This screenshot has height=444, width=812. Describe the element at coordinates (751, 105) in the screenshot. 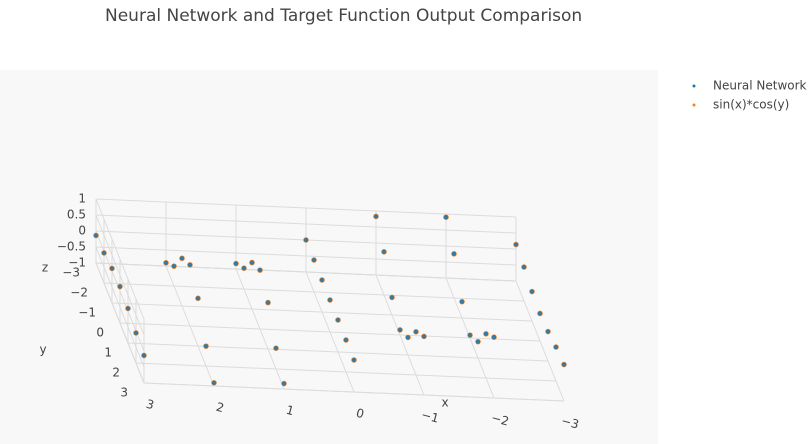

I see `legend-label: sin(x)*cos(y)` at that location.